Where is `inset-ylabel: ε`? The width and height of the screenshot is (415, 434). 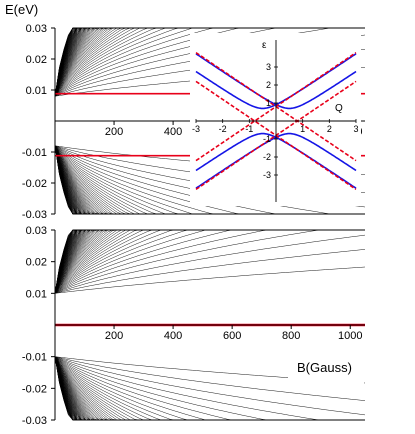 inset-ylabel: ε is located at coordinates (264, 45).